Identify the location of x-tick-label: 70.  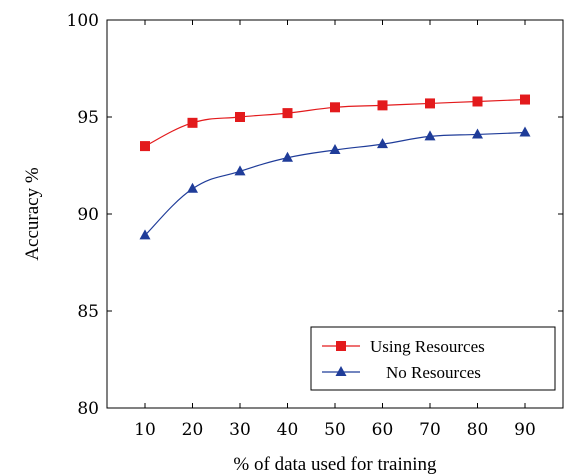
(430, 430).